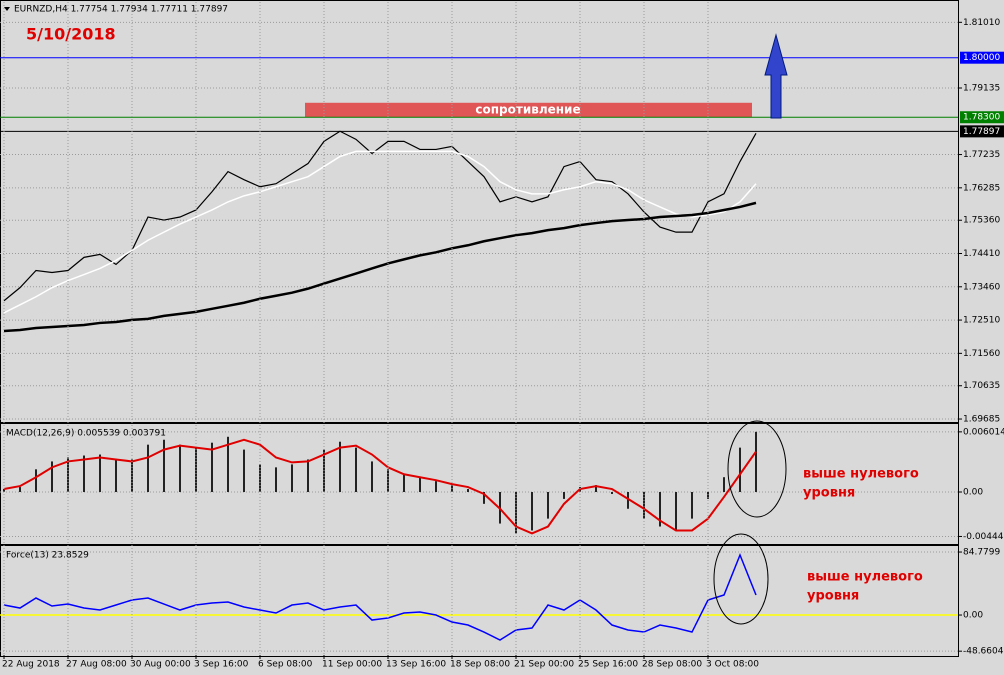 The image size is (1004, 675). What do you see at coordinates (983, 537) in the screenshot?
I see `y-tick-label: -0.004446` at bounding box center [983, 537].